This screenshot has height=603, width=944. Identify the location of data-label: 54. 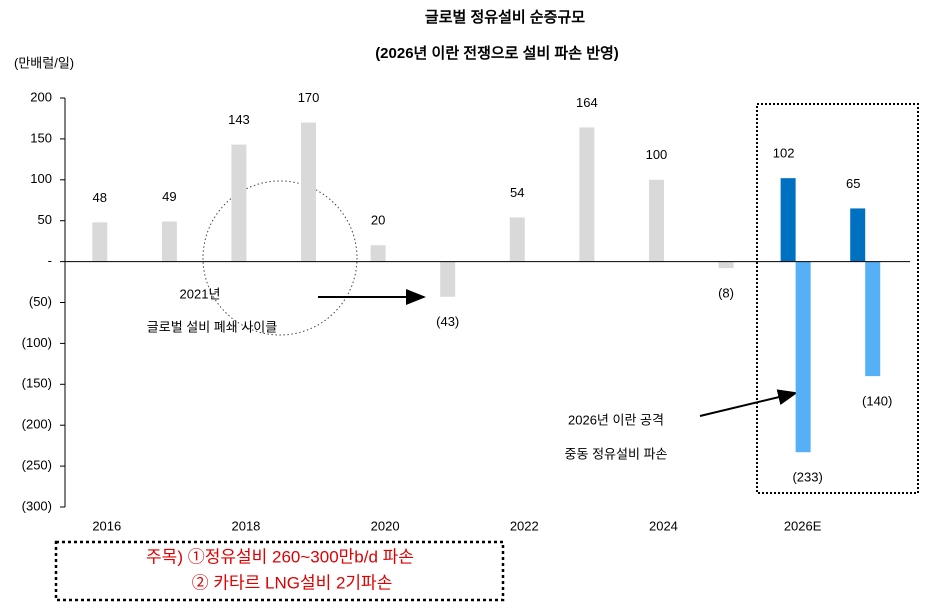
(517, 192).